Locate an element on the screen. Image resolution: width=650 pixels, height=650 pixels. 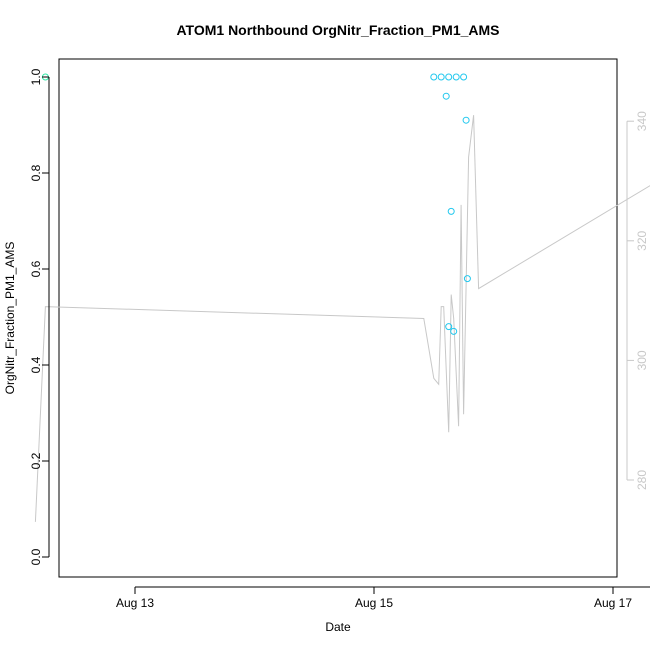
x-tick-label-0: Aug 13 is located at coordinates (135, 603).